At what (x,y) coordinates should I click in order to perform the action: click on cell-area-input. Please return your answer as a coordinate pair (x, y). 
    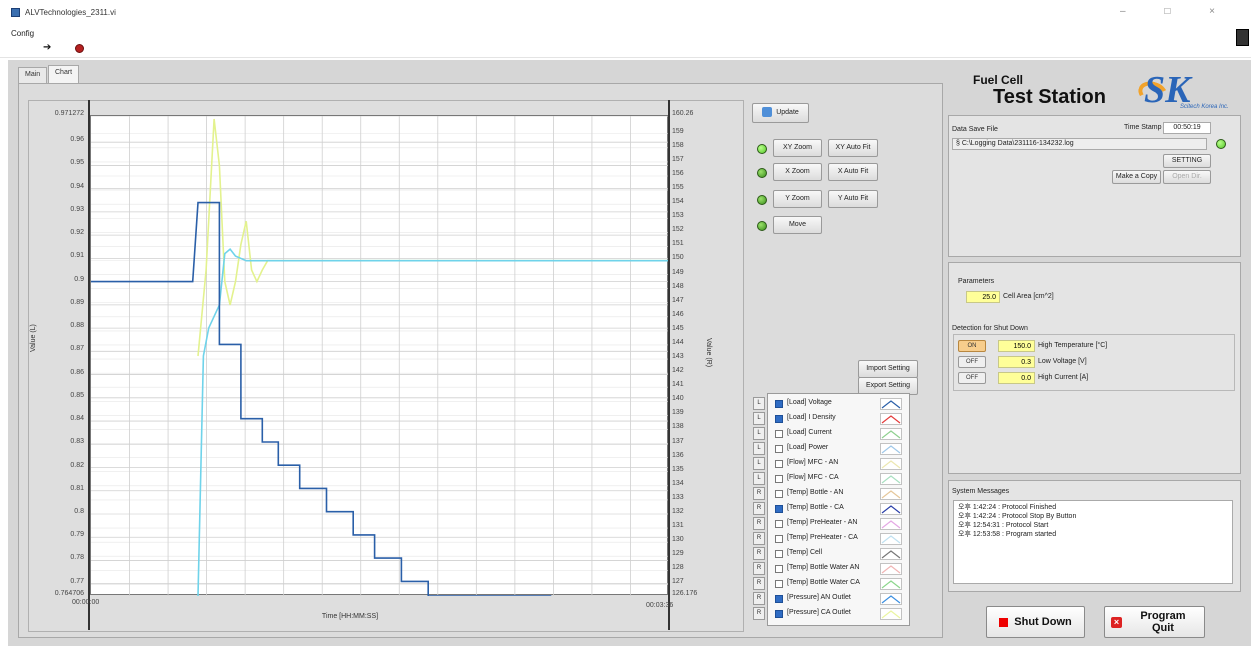
    Looking at the image, I should click on (983, 297).